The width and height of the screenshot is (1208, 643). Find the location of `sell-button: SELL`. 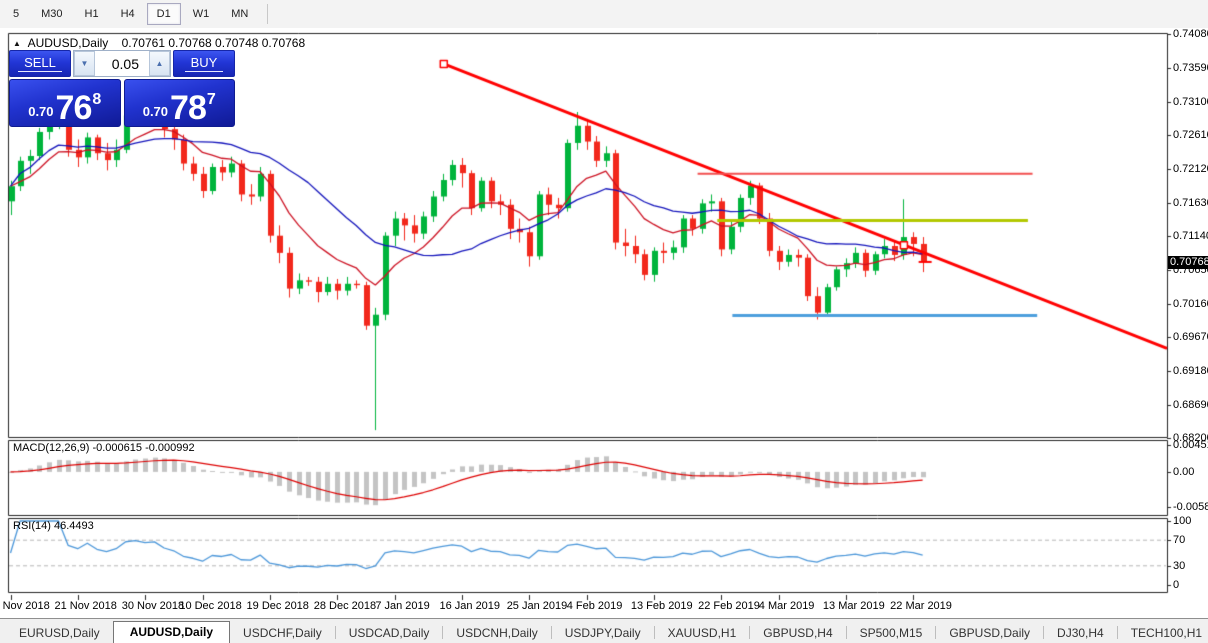

sell-button: SELL is located at coordinates (40, 63).